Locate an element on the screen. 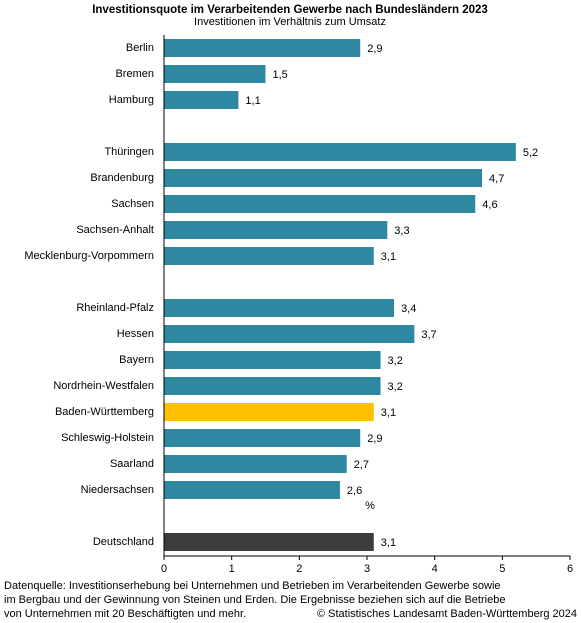 This screenshot has width=581, height=623. y-tick-label: Bayern is located at coordinates (136, 360).